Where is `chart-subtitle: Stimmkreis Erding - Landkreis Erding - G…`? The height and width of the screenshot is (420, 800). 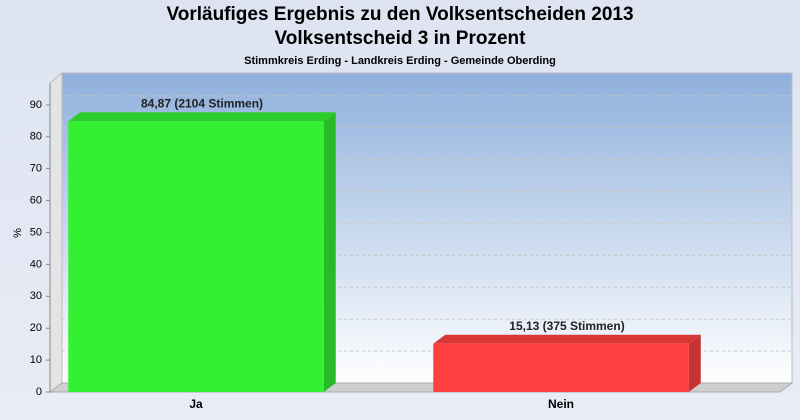
chart-subtitle: Stimmkreis Erding - Landkreis Erding - G… is located at coordinates (400, 61).